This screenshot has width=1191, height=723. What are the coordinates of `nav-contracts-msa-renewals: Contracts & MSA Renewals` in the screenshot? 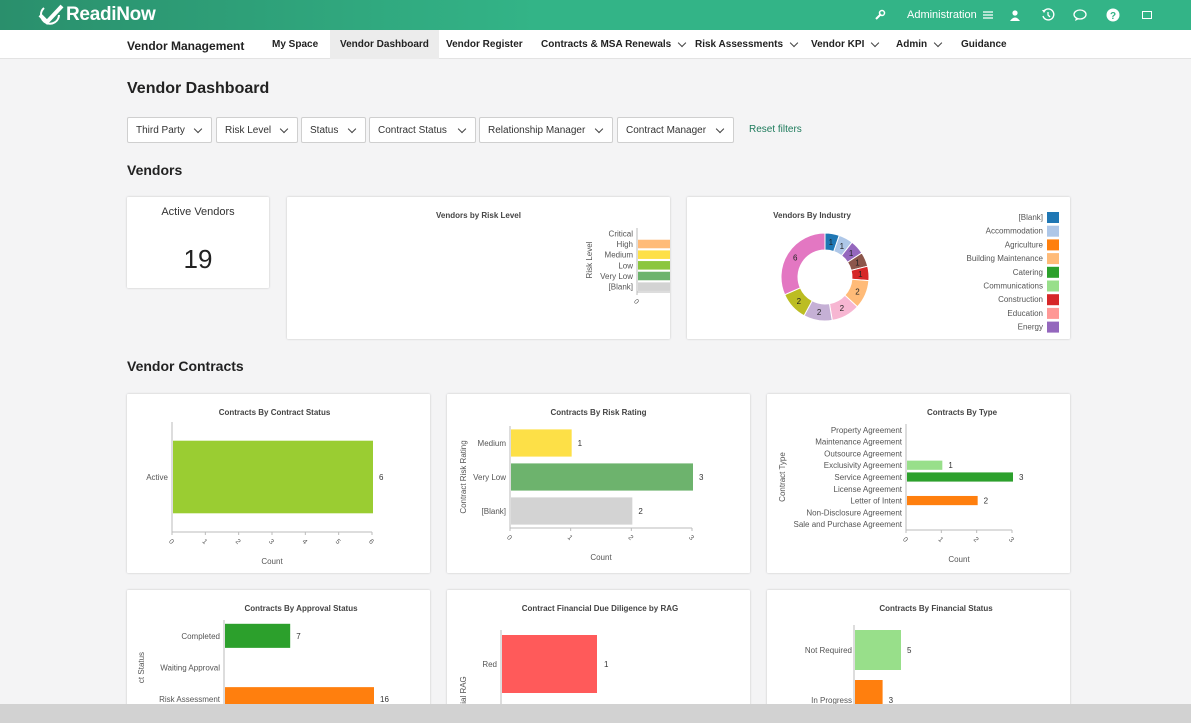 It's located at (614, 44).